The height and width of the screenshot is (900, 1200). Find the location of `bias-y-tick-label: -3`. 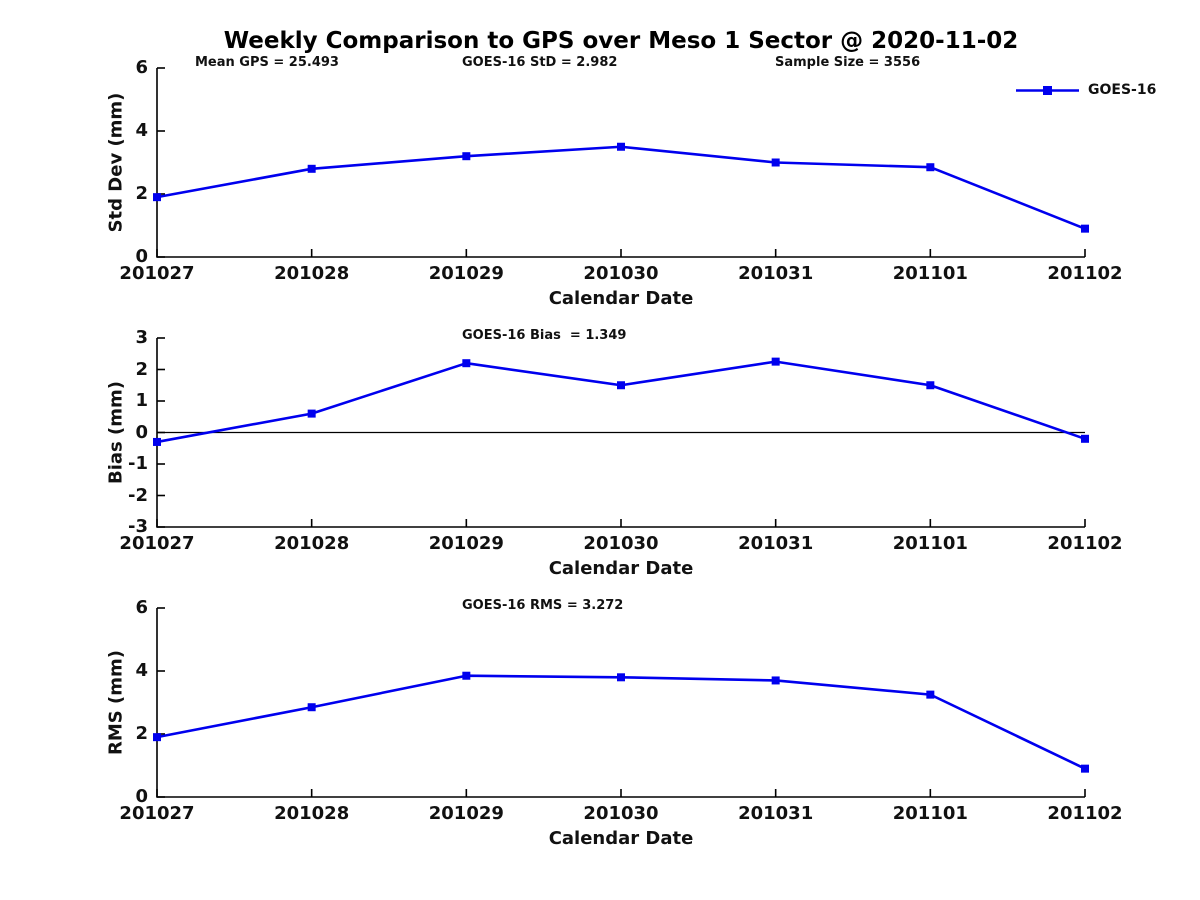

bias-y-tick-label: -3 is located at coordinates (138, 526).